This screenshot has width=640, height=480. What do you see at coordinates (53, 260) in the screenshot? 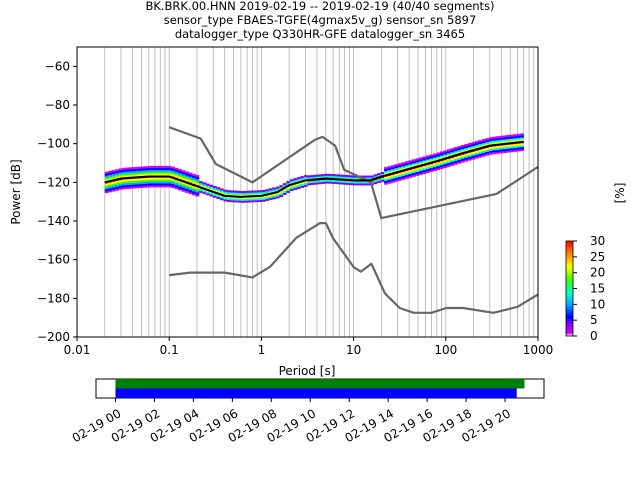
I see `y-tick-label: −160` at bounding box center [53, 260].